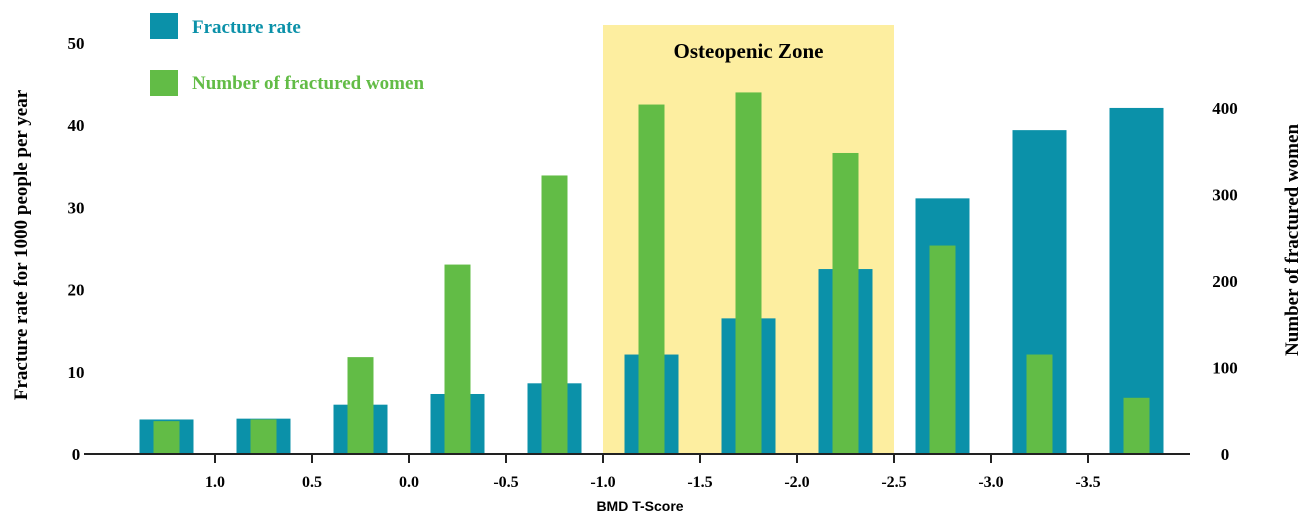 The height and width of the screenshot is (519, 1309). I want to click on fracture-rate-bar, so click(1136, 281).